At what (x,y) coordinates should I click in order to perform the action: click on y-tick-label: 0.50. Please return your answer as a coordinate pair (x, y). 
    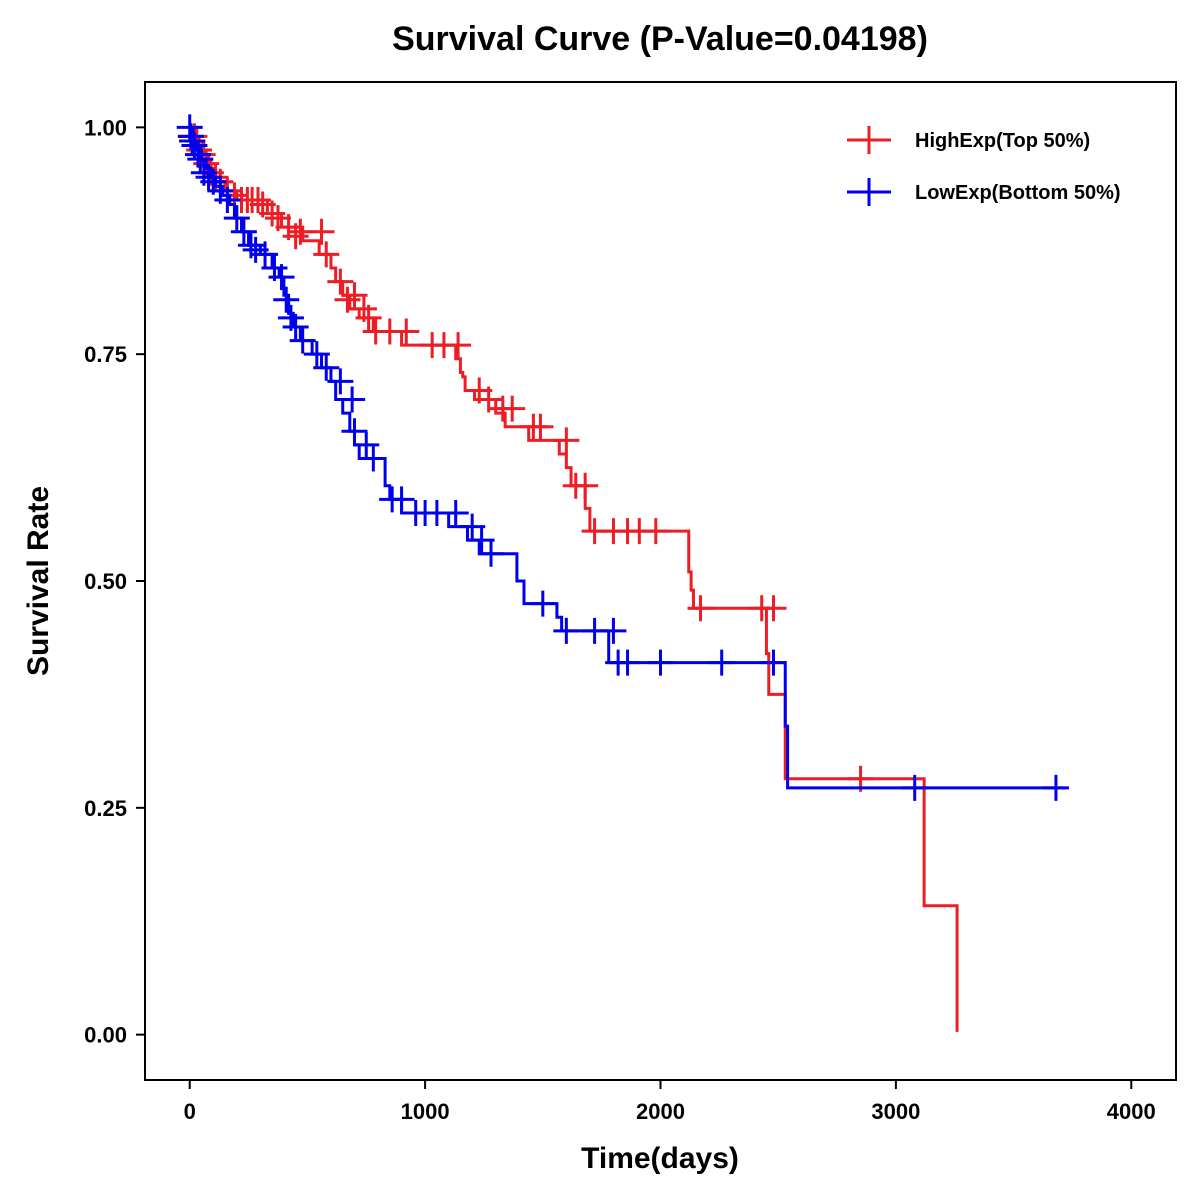
    Looking at the image, I should click on (105, 581).